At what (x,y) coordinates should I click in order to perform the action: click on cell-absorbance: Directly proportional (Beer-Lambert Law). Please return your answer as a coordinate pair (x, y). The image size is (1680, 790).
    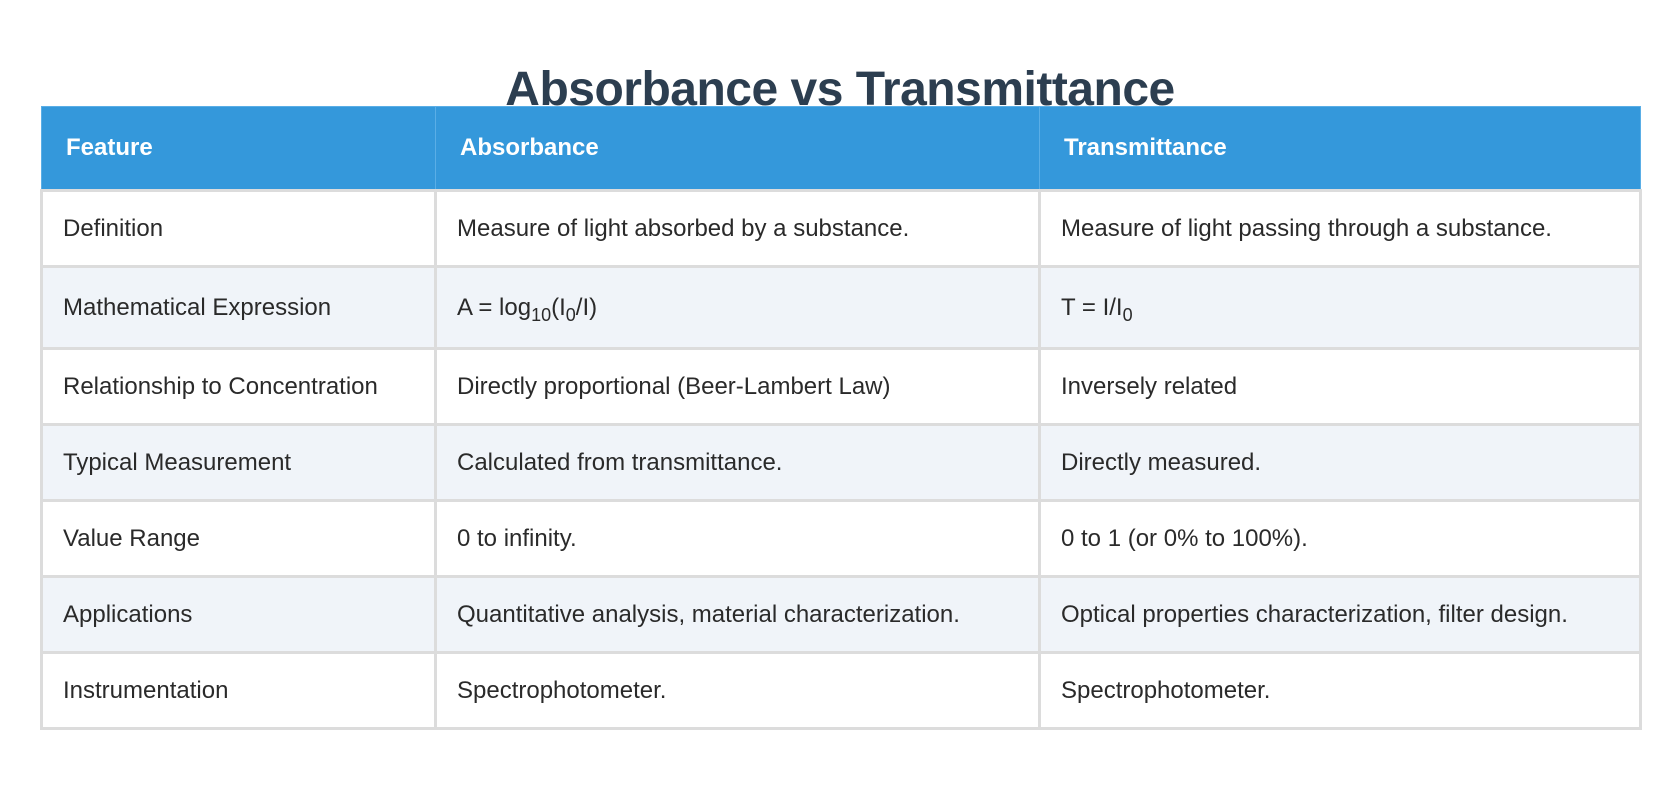
    Looking at the image, I should click on (737, 386).